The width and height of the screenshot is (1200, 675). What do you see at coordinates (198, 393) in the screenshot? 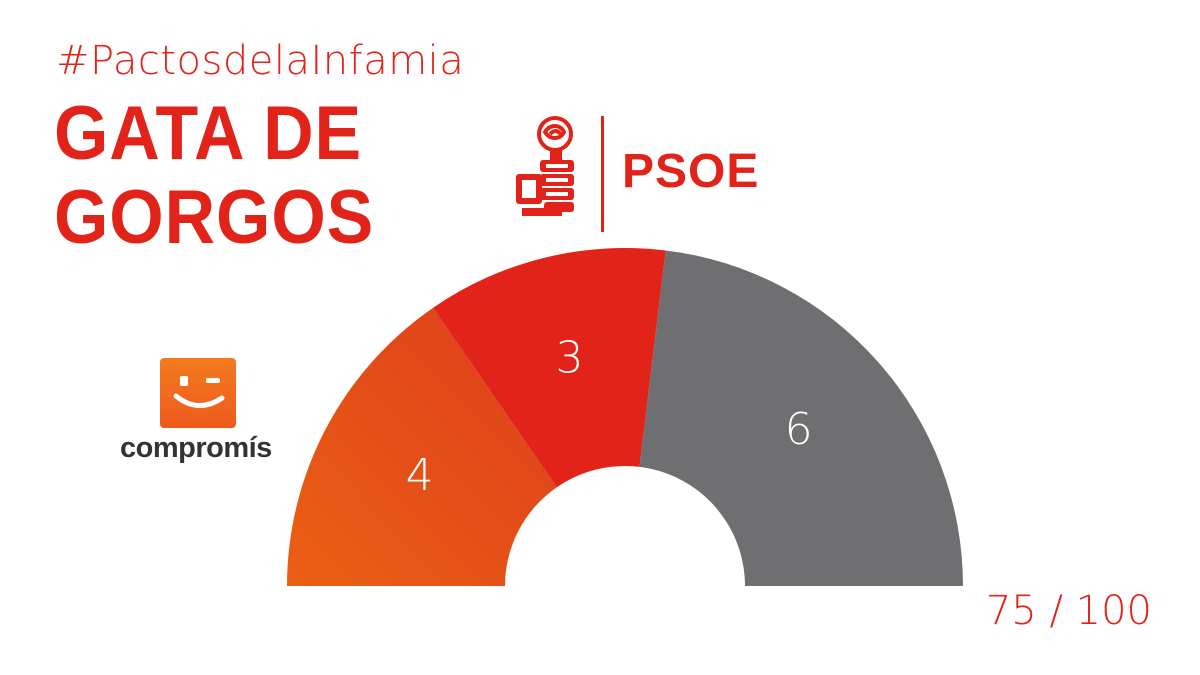
I see `smiley-icon` at bounding box center [198, 393].